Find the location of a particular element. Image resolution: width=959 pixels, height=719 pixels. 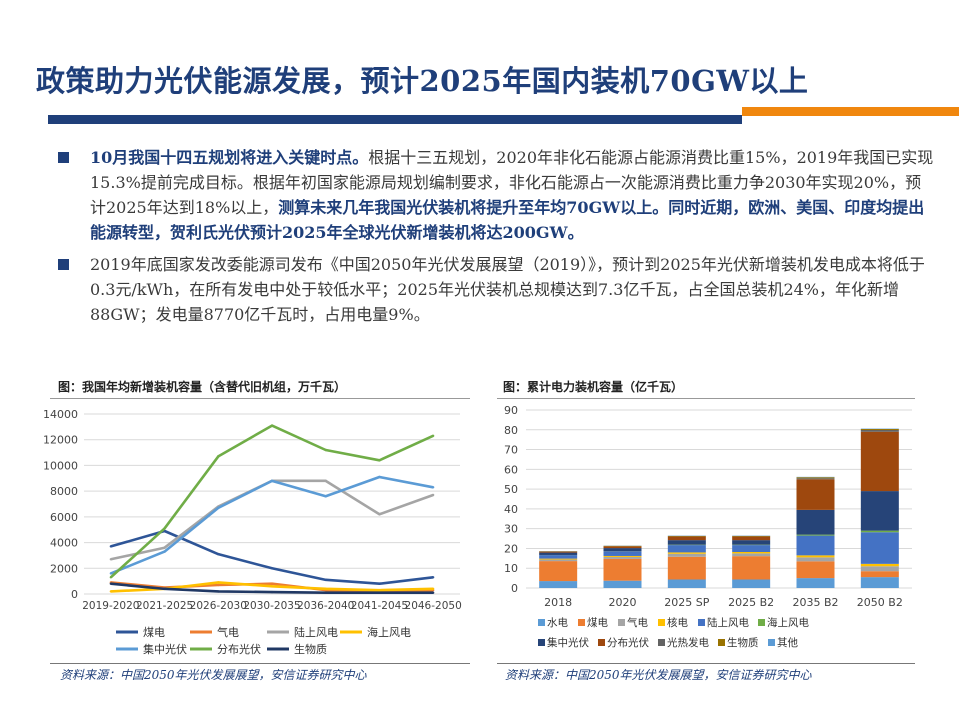

y-tick-label: 14000 is located at coordinates (60, 414).